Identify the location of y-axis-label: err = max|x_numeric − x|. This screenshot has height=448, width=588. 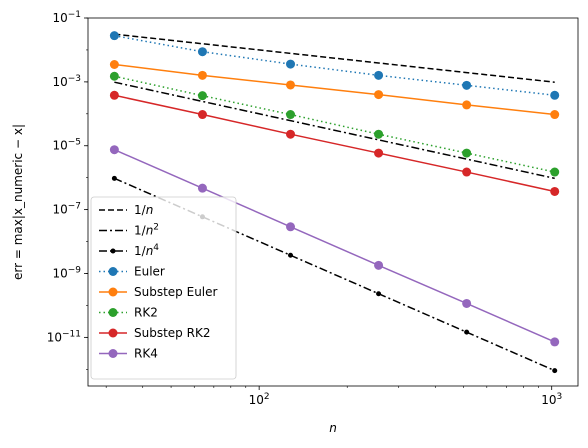
(18, 202).